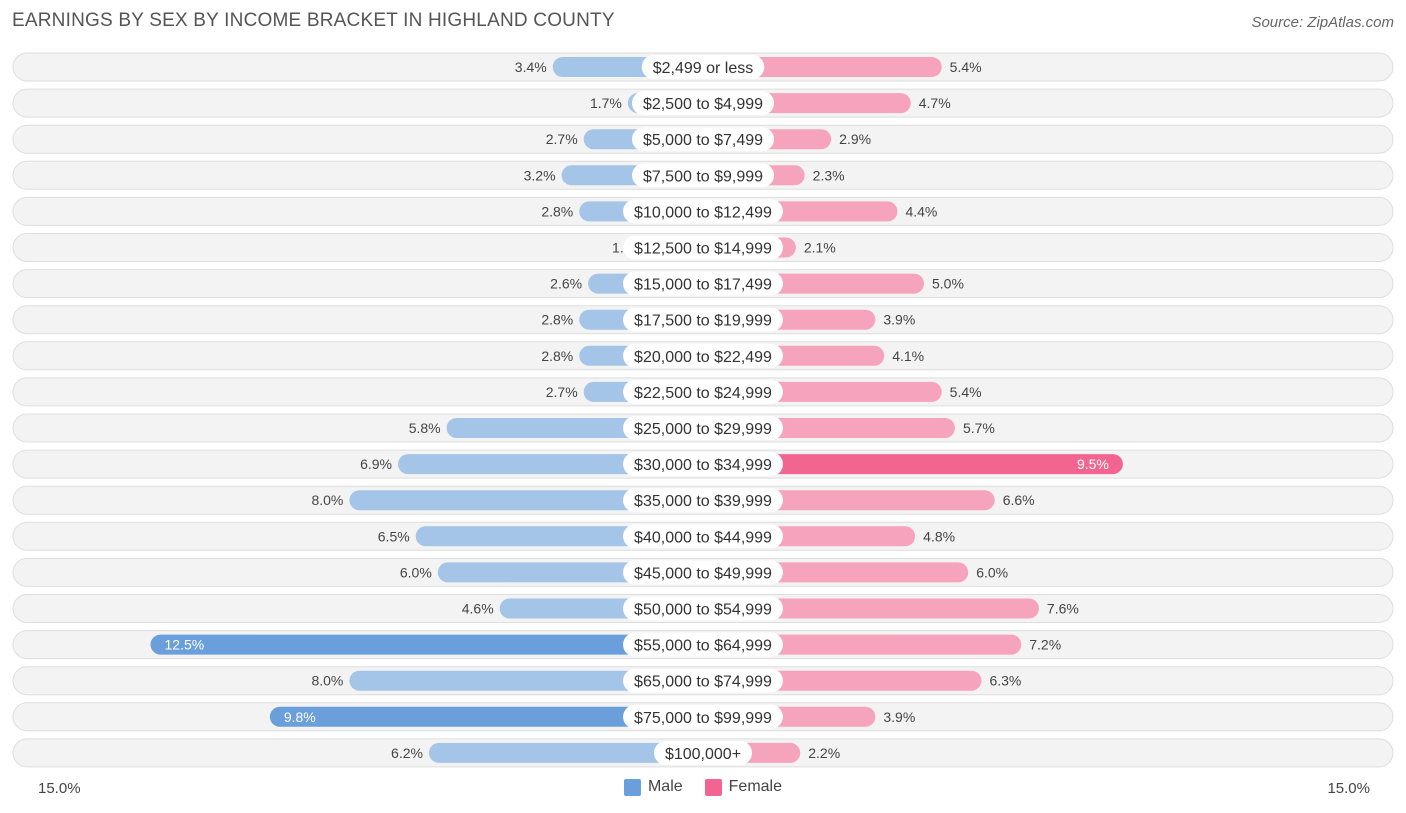 The width and height of the screenshot is (1406, 813). I want to click on bar-row: 8.0% 6.6% $35,000 to $39,999, so click(703, 500).